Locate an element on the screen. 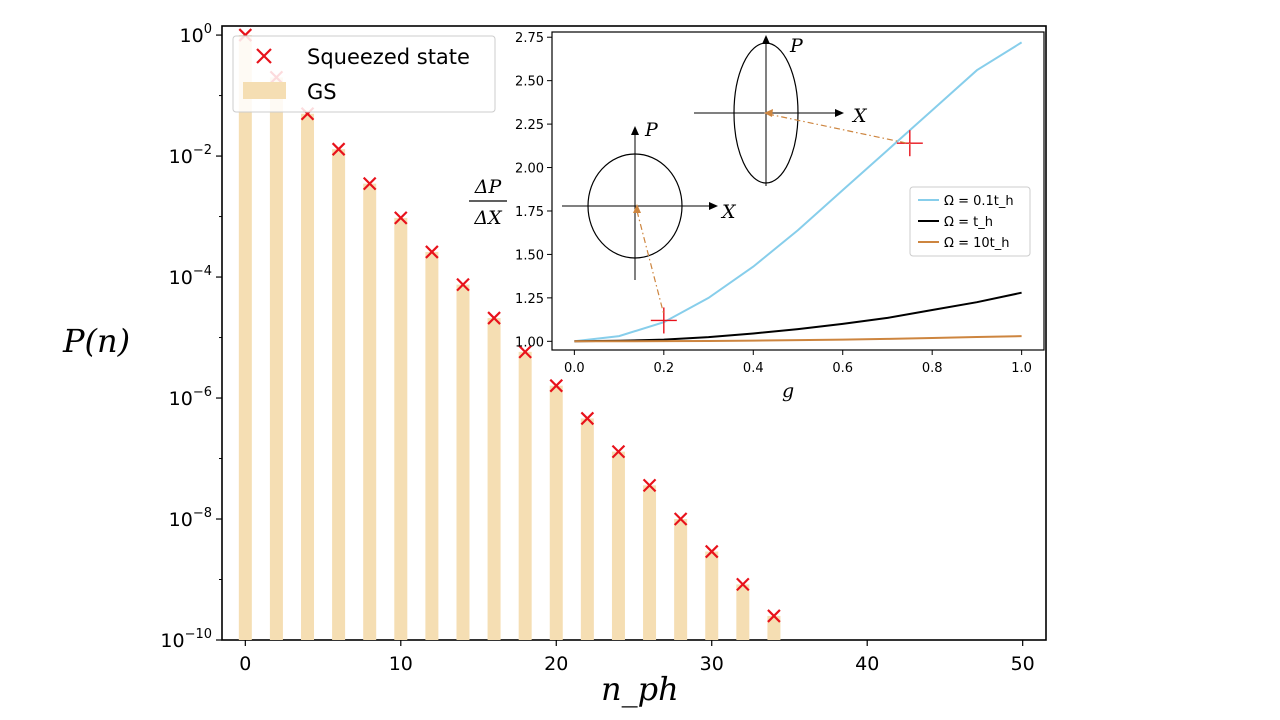 This screenshot has width=1280, height=720. main-x-tick-label: 50 is located at coordinates (1023, 664).